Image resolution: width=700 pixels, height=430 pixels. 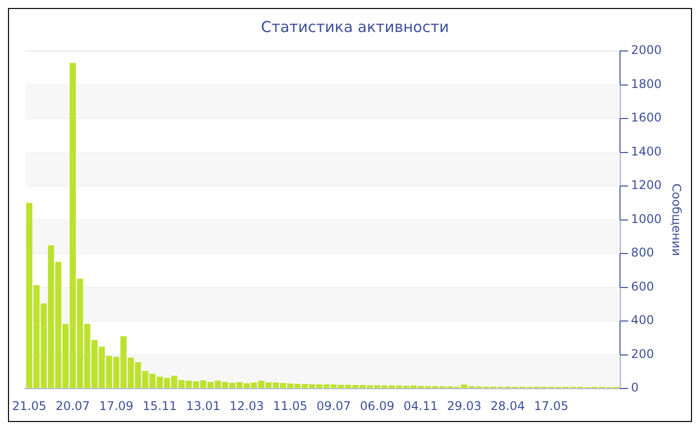 What do you see at coordinates (646, 117) in the screenshot?
I see `y-tick-label: 1600` at bounding box center [646, 117].